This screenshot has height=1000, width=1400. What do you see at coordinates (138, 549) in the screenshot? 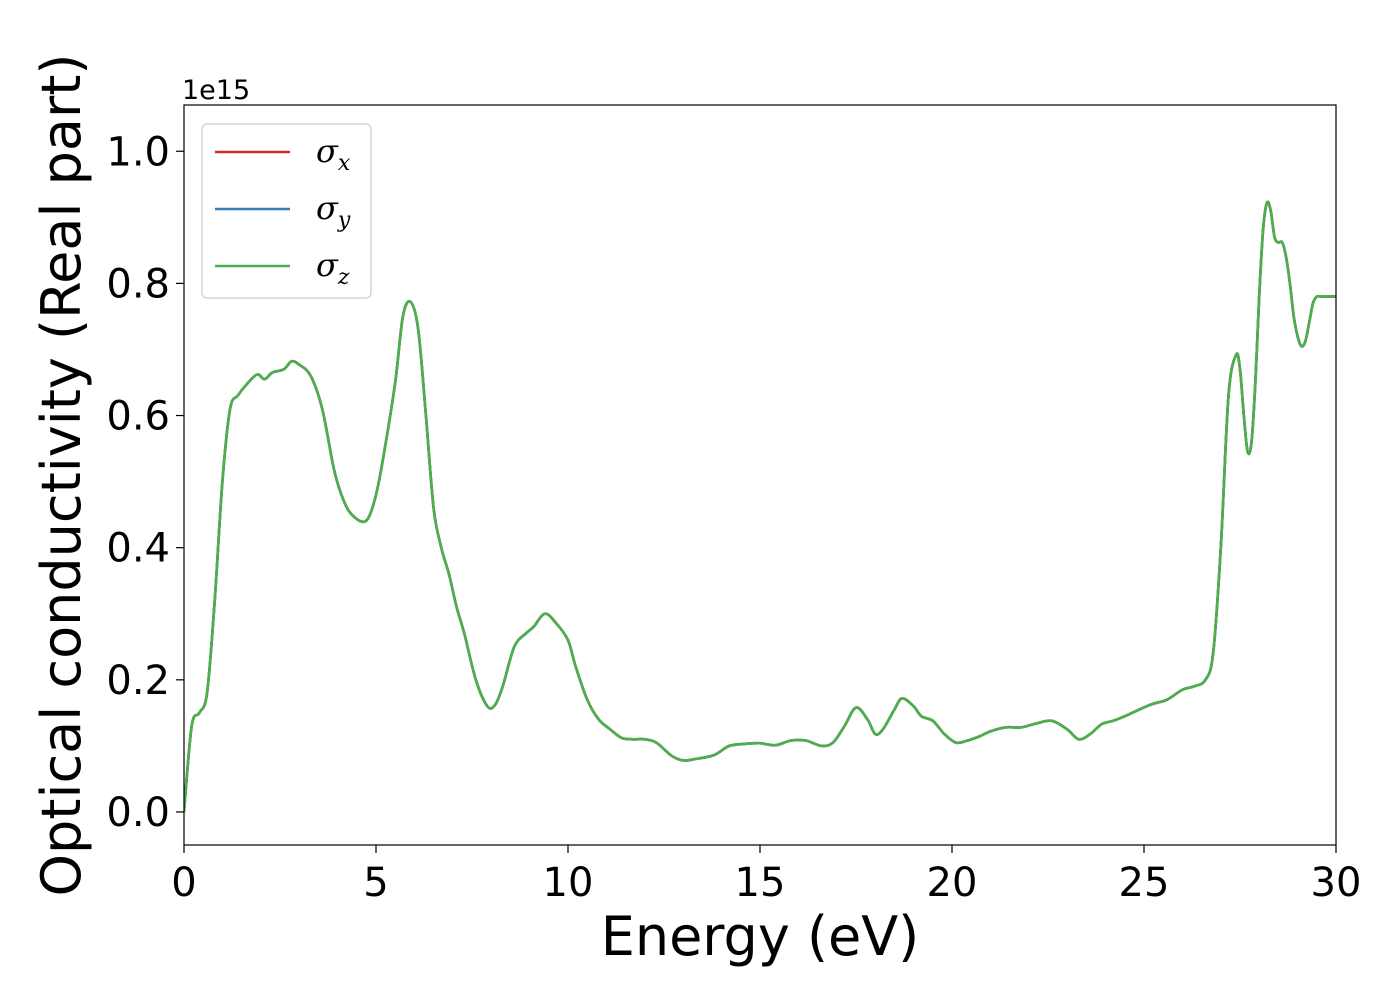
I see `y-tick-label: 0.4` at bounding box center [138, 549].